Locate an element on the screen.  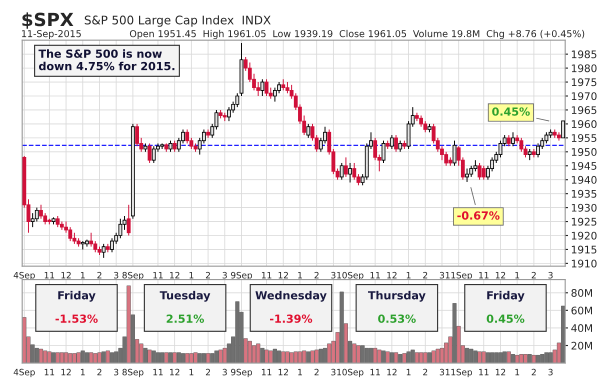
annotation: -1.39% is located at coordinates (291, 318).